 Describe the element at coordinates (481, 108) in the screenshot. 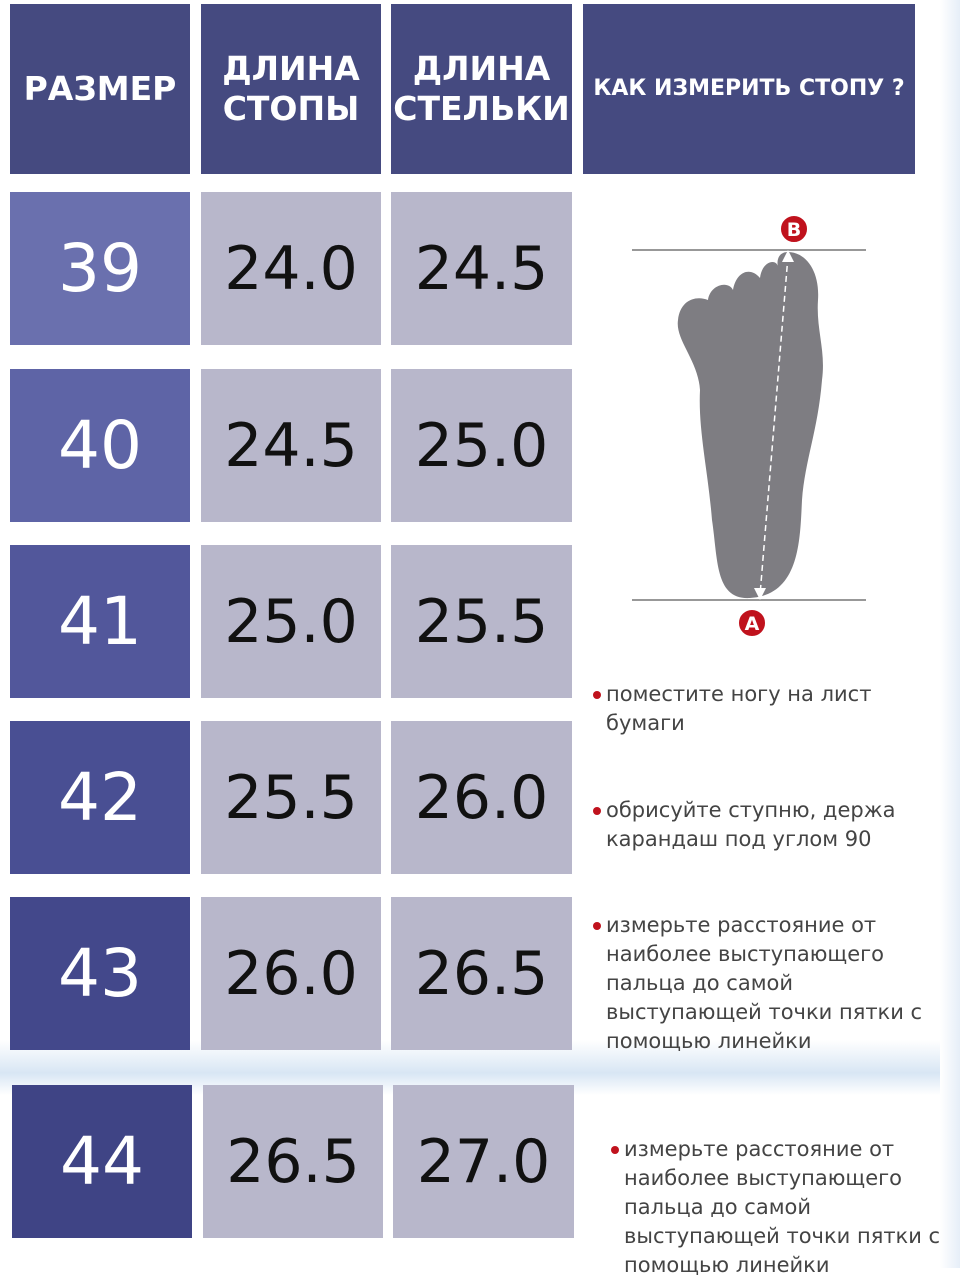

I see `header-insole-line2: СТЕЛЬКИ` at that location.